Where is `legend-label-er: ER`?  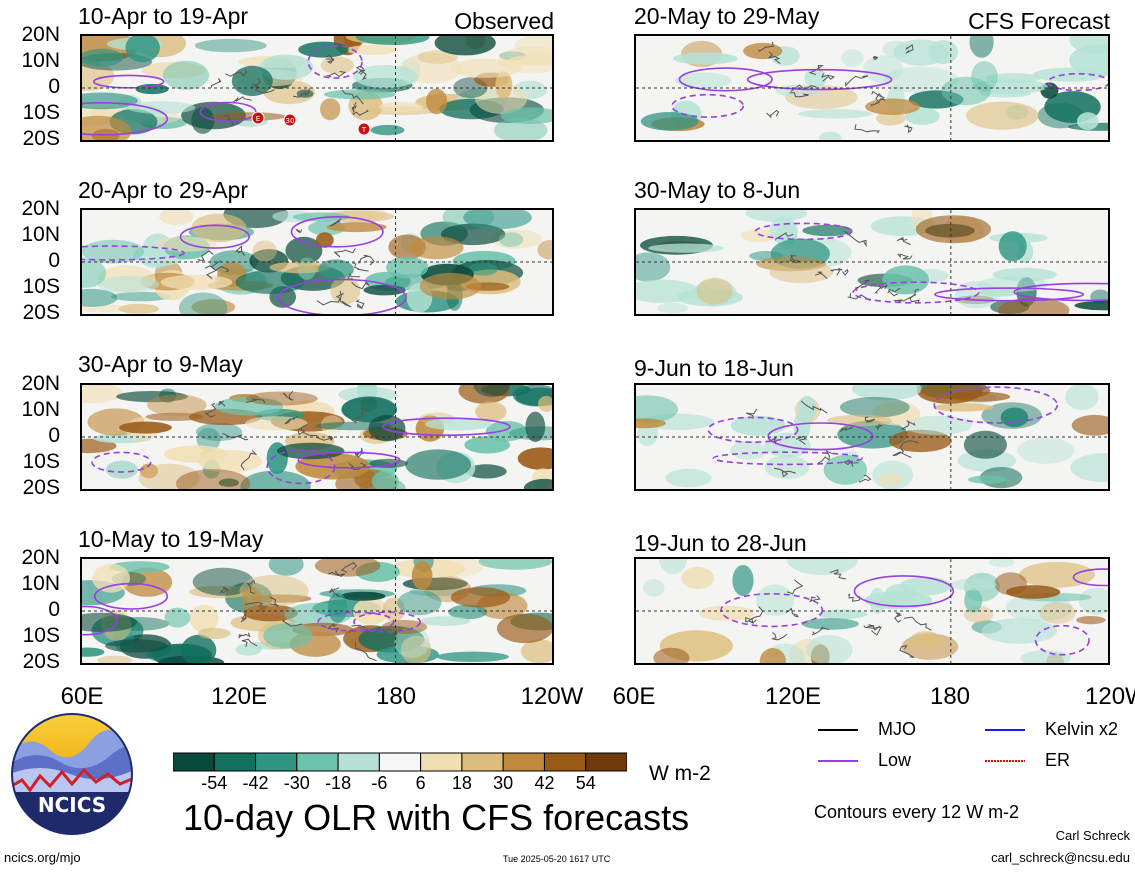 legend-label-er: ER is located at coordinates (1058, 760).